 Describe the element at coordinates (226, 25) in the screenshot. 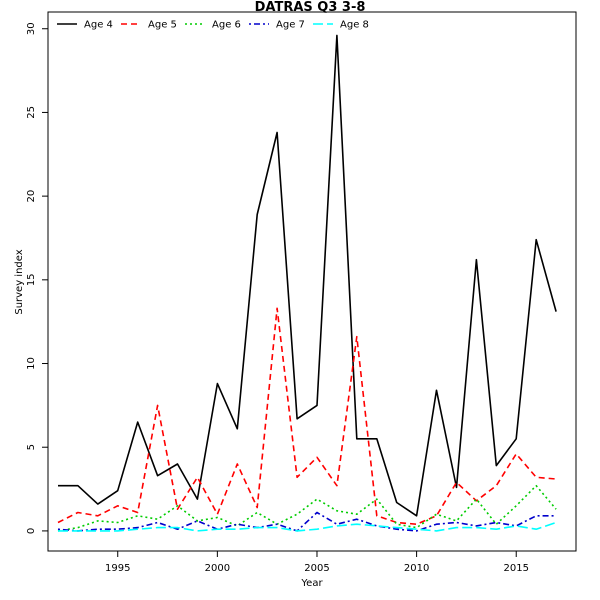

I see `legend-label: Age 6` at that location.